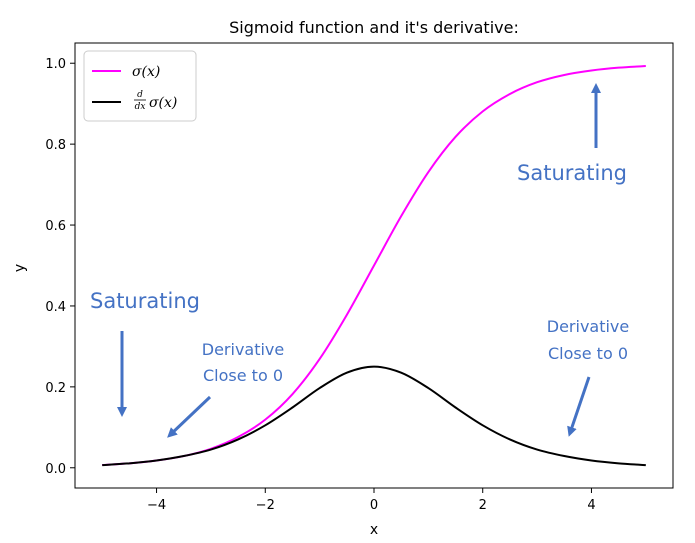  Describe the element at coordinates (189, 416) in the screenshot. I see `arrow-derivative-left` at that location.